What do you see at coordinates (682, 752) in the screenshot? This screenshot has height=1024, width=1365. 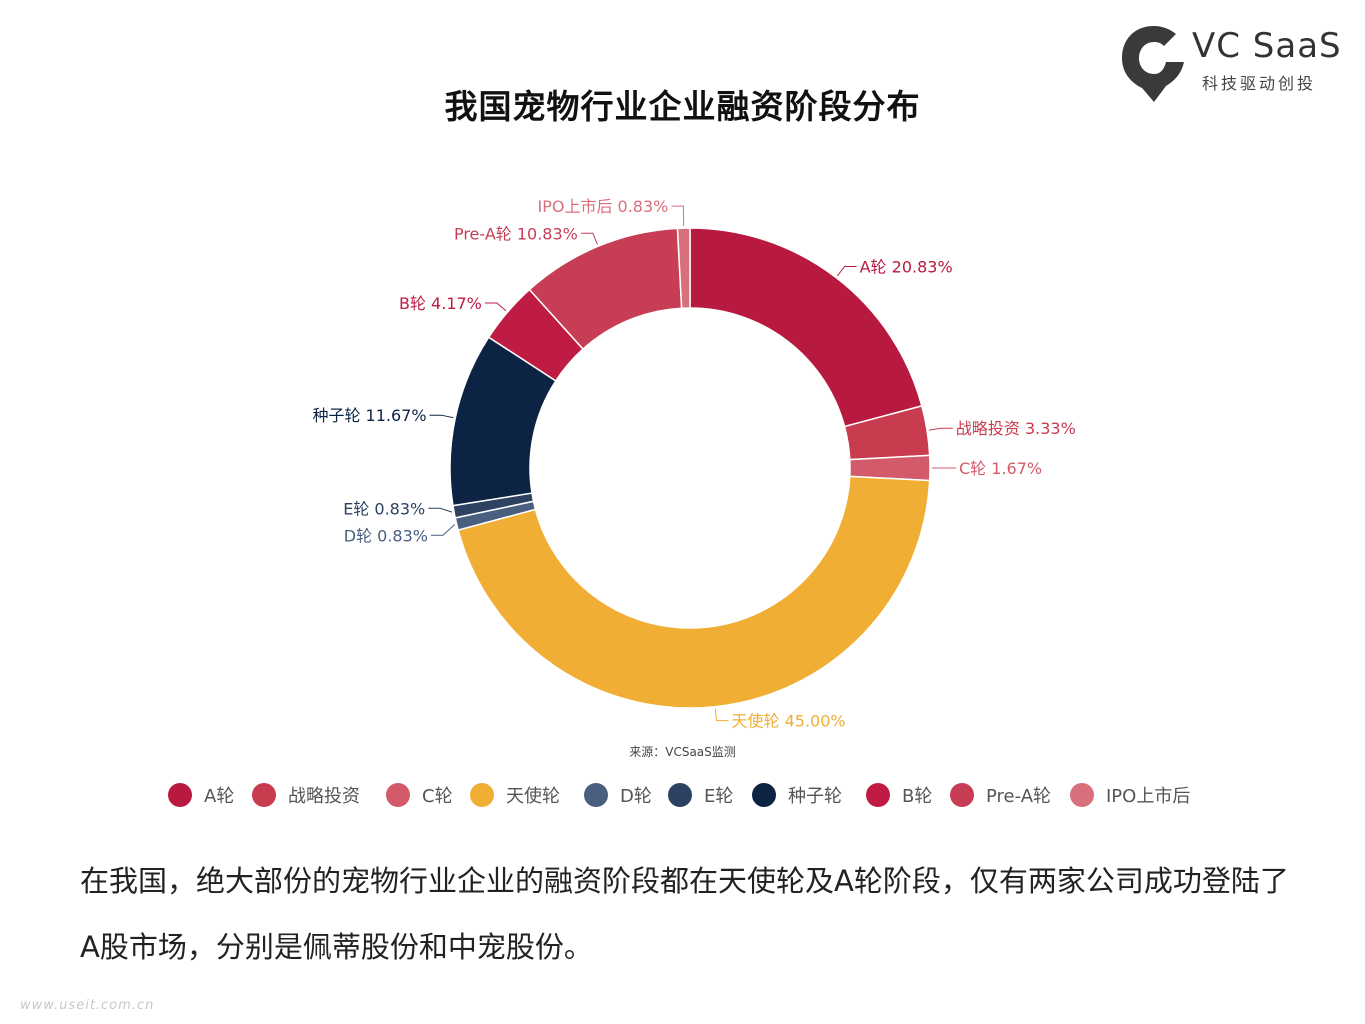 I see `chart-source: 来源：VCSaaS监测` at bounding box center [682, 752].